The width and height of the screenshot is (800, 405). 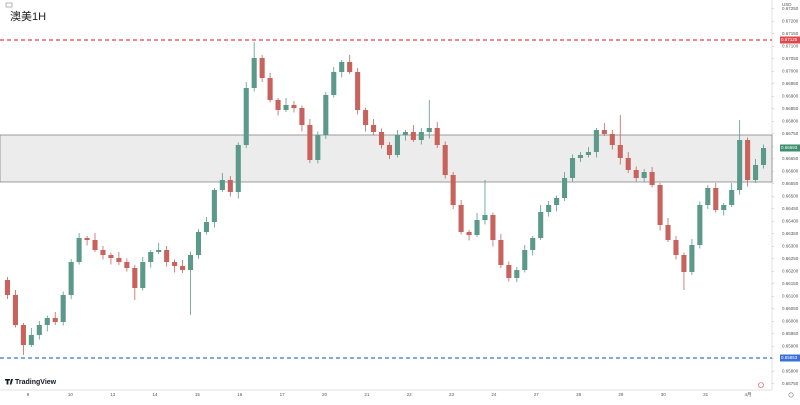 What do you see at coordinates (790, 308) in the screenshot?
I see `y-tick-label: 0.66050` at bounding box center [790, 308].